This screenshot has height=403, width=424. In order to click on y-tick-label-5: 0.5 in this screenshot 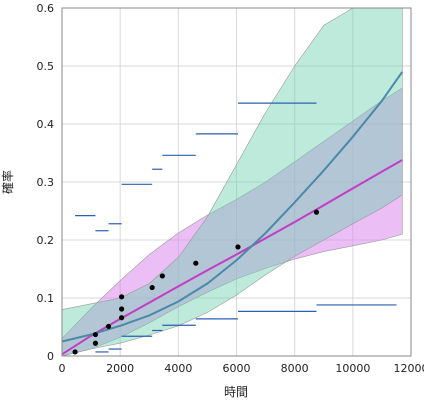, I will do `click(46, 66)`.